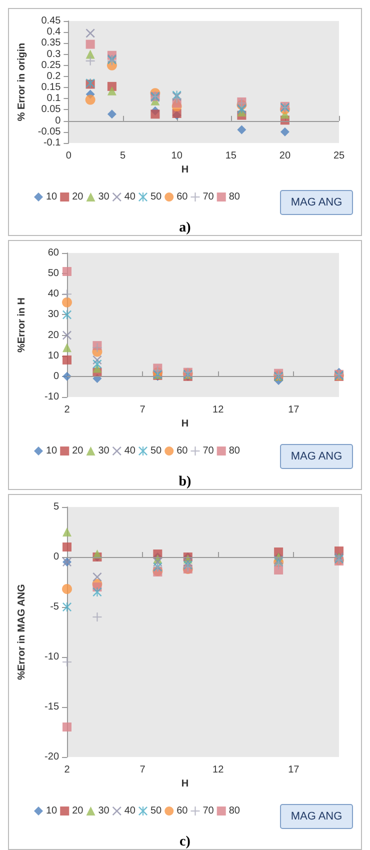 Image resolution: width=370 pixels, height=850 pixels. I want to click on text: b), so click(185, 482).